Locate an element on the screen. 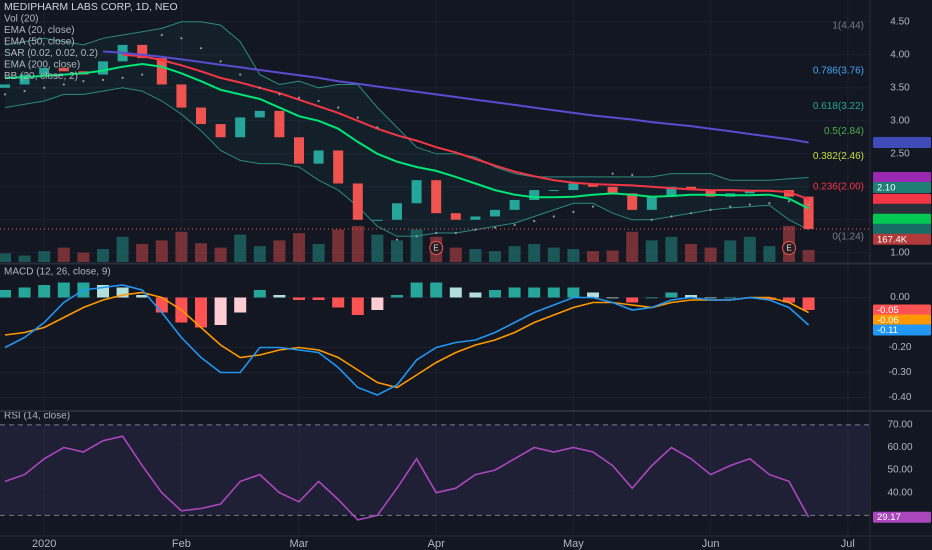 This screenshot has width=932, height=550. volume-tag-bg is located at coordinates (902, 239).